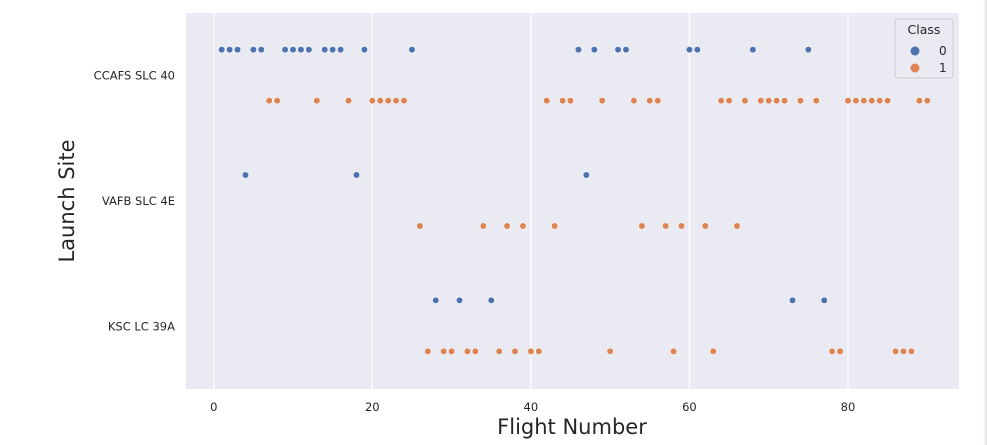 This screenshot has width=987, height=445. Describe the element at coordinates (848, 407) in the screenshot. I see `x-tick-label-80: 80` at that location.